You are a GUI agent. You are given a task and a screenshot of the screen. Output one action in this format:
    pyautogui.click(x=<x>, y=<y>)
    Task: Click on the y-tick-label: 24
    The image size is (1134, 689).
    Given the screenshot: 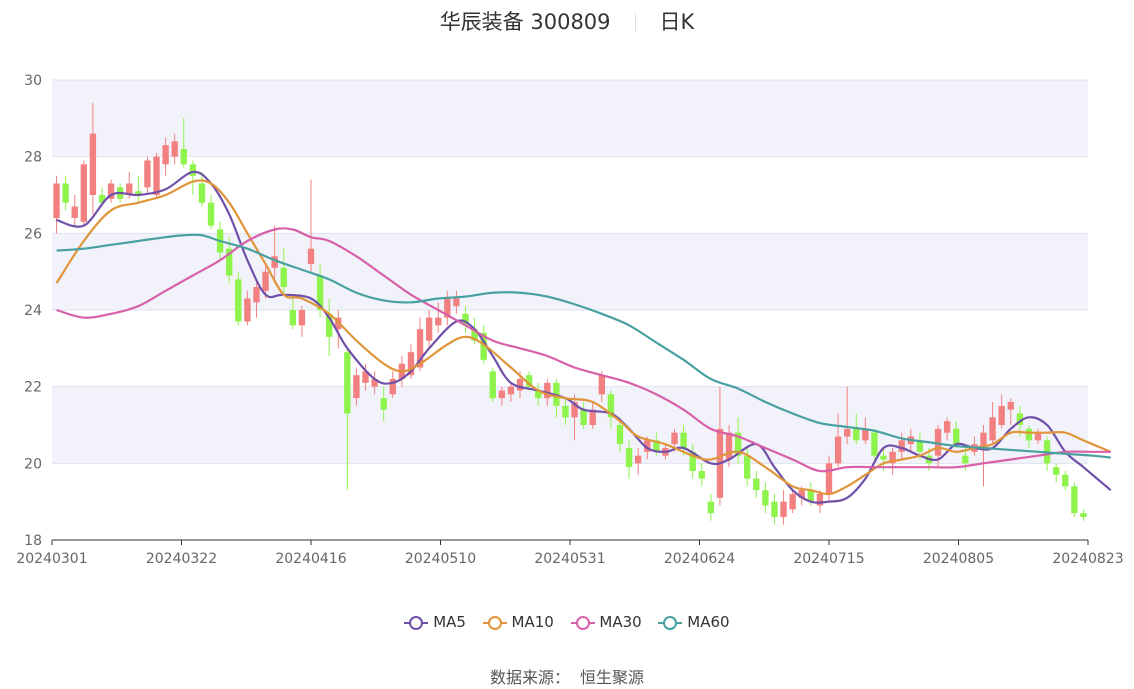 What is the action you would take?
    pyautogui.click(x=33, y=311)
    